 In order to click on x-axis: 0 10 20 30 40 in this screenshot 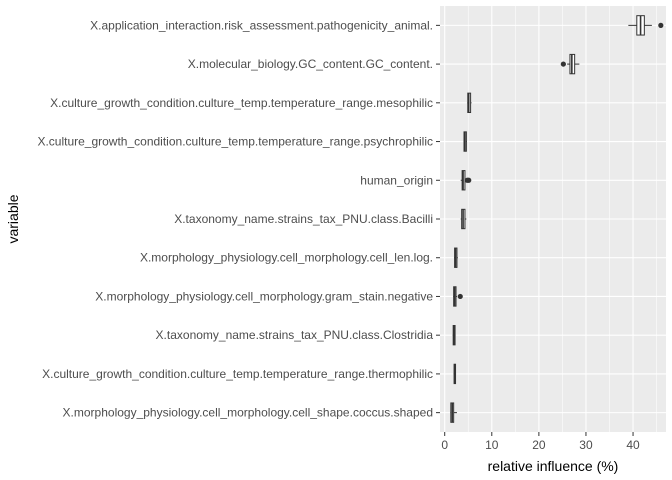, I will do `click(540, 442)`.